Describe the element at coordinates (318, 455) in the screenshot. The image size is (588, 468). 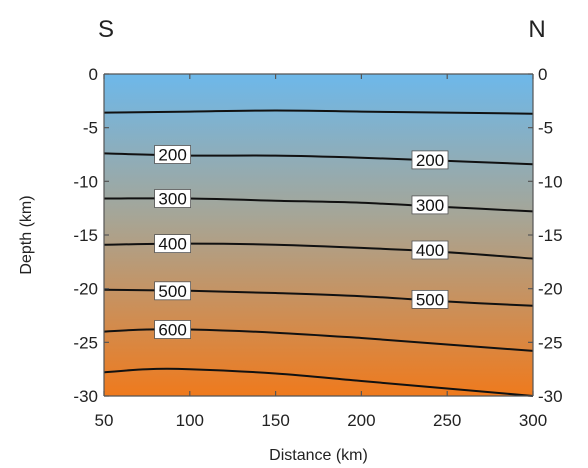
I see `x-axis-label: Distance (km)` at that location.